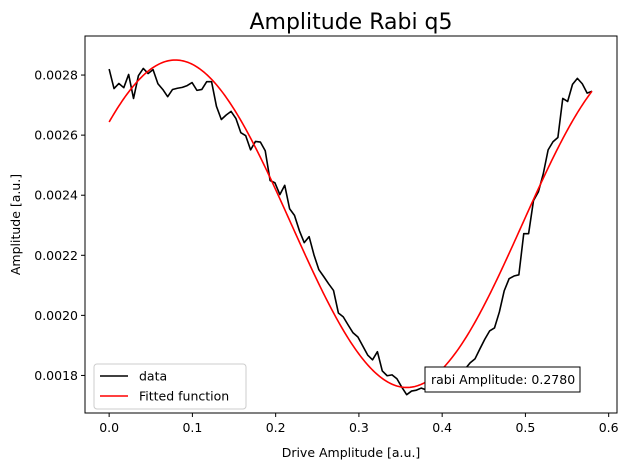 The height and width of the screenshot is (470, 629). I want to click on fit-annotation: rabi Amplitude: 0.2780, so click(502, 379).